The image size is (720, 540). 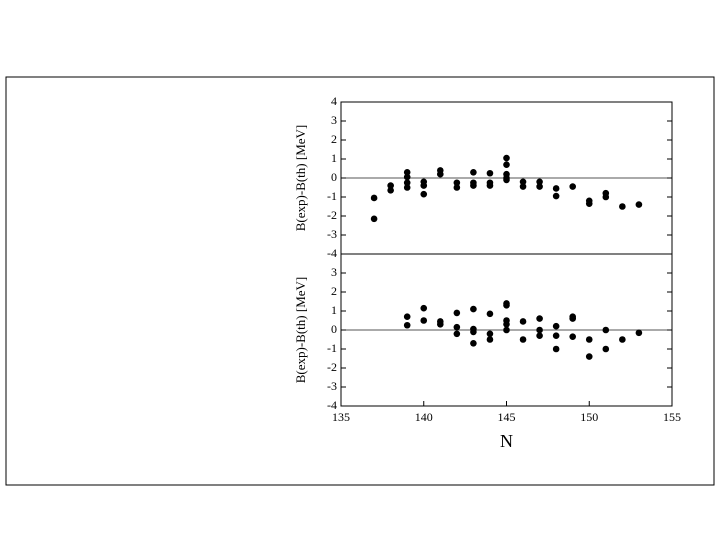 I want to click on x-tick-label: 135, so click(x=341, y=417).